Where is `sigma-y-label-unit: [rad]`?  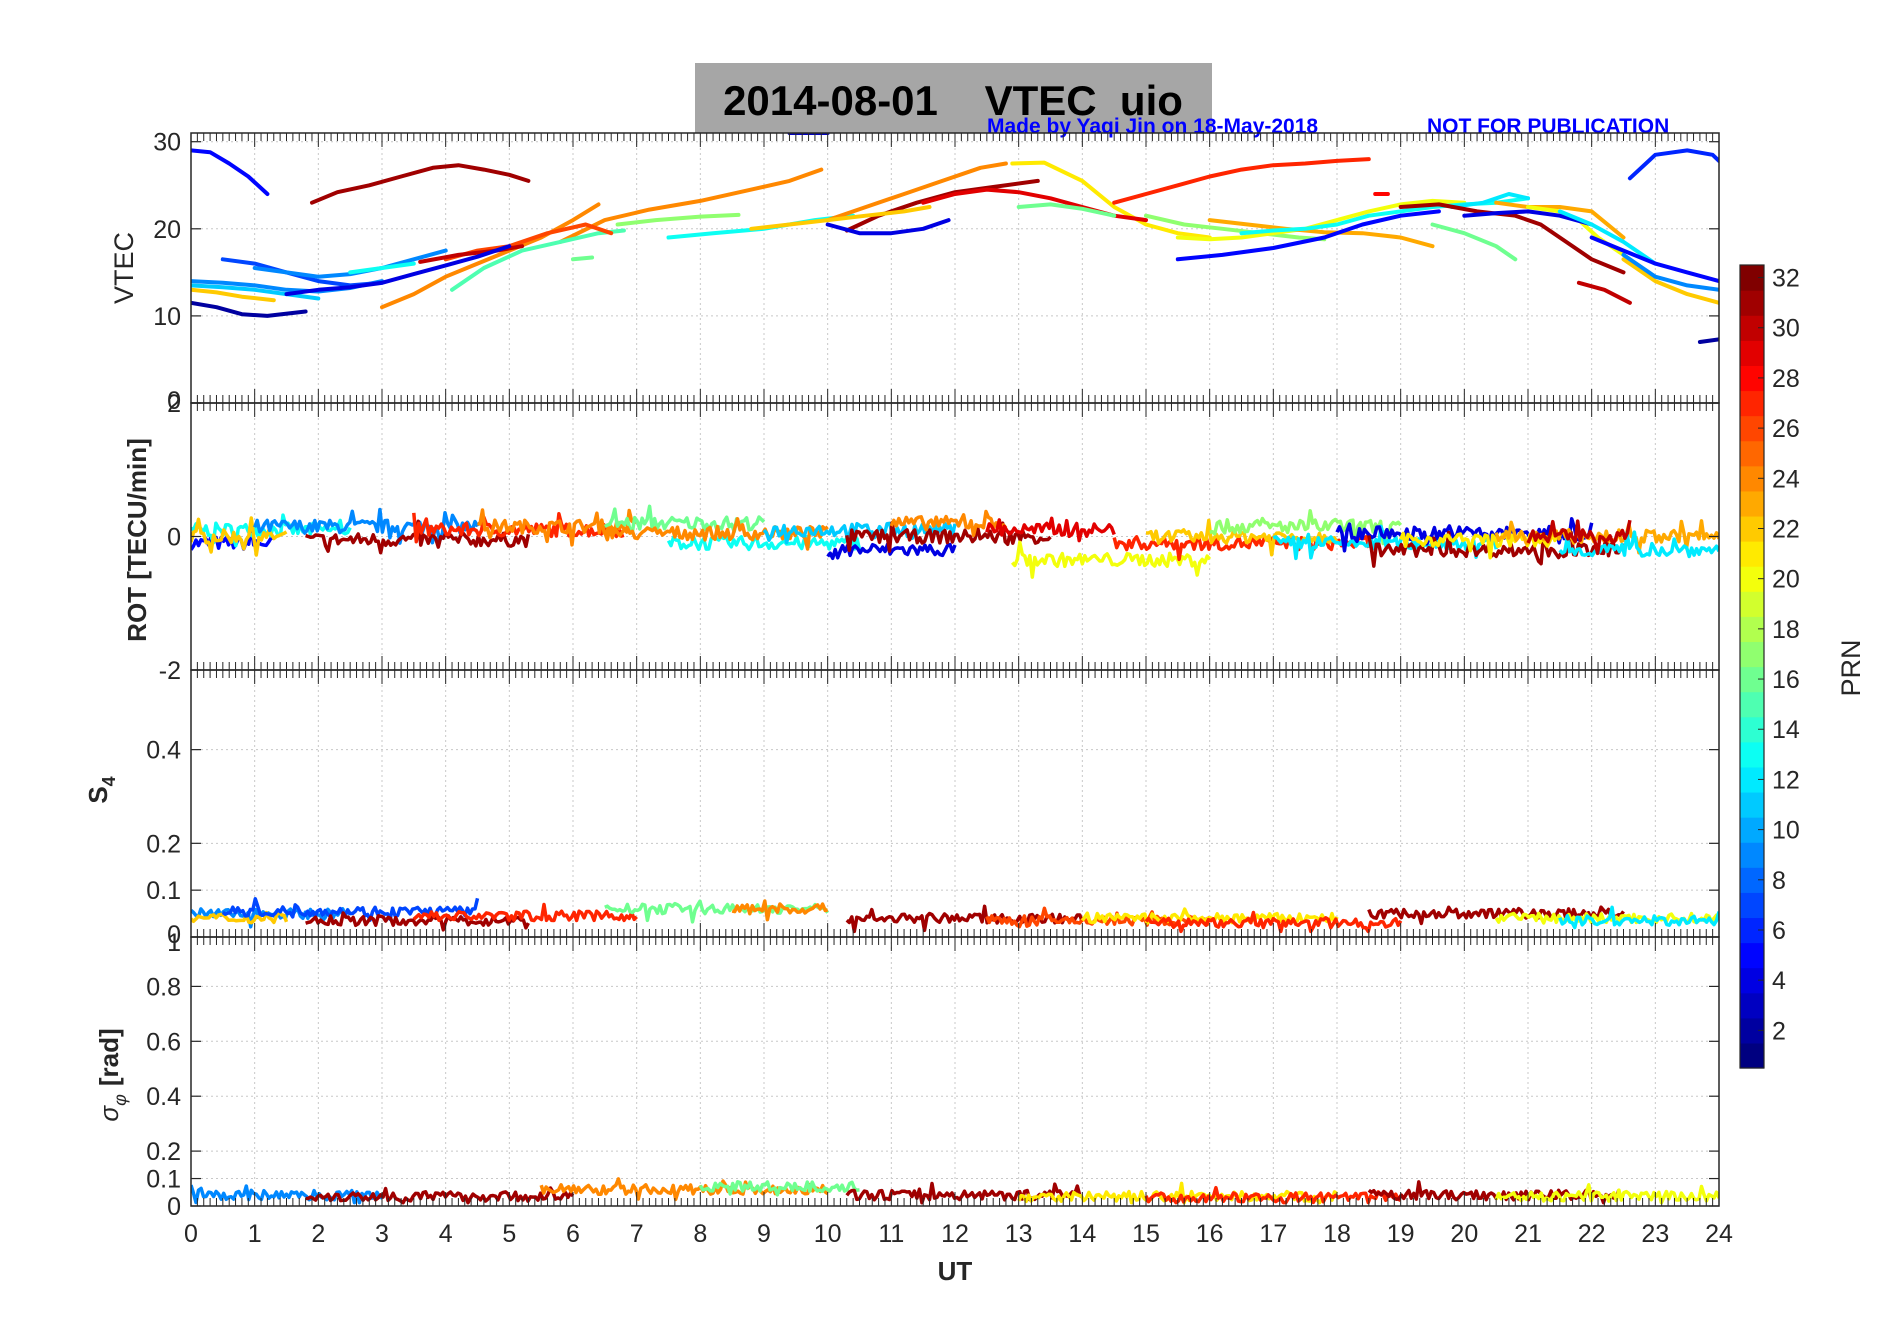 sigma-y-label-unit: [rad] is located at coordinates (109, 1057).